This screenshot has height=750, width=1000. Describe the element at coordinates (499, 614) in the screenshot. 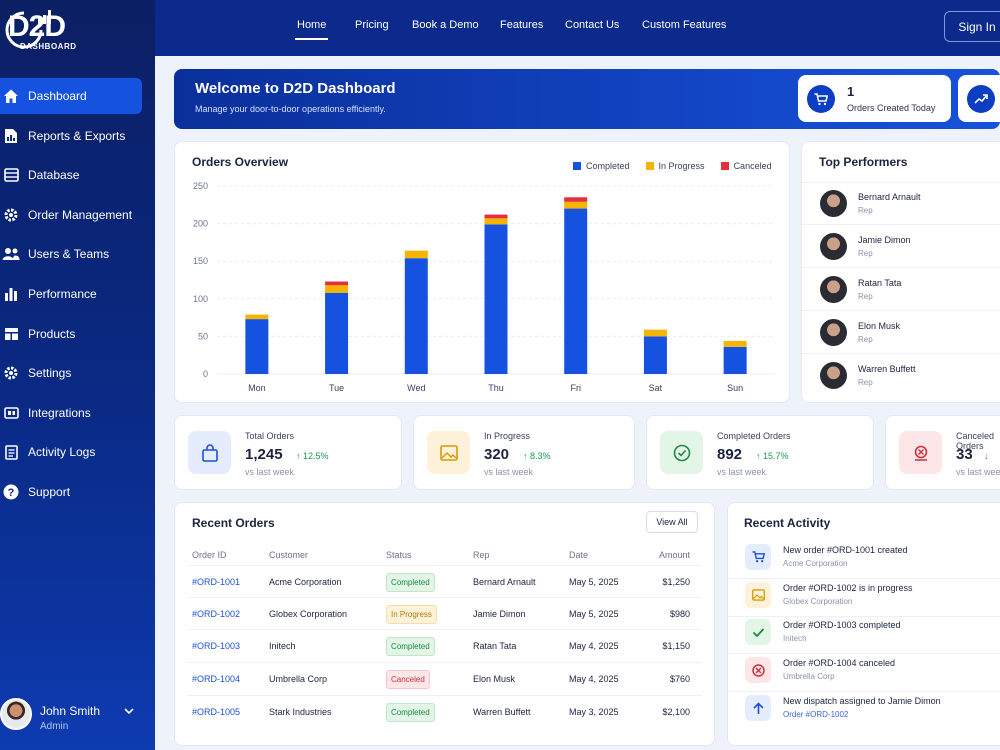

I see `rep-cell: Jamie Dimon` at that location.